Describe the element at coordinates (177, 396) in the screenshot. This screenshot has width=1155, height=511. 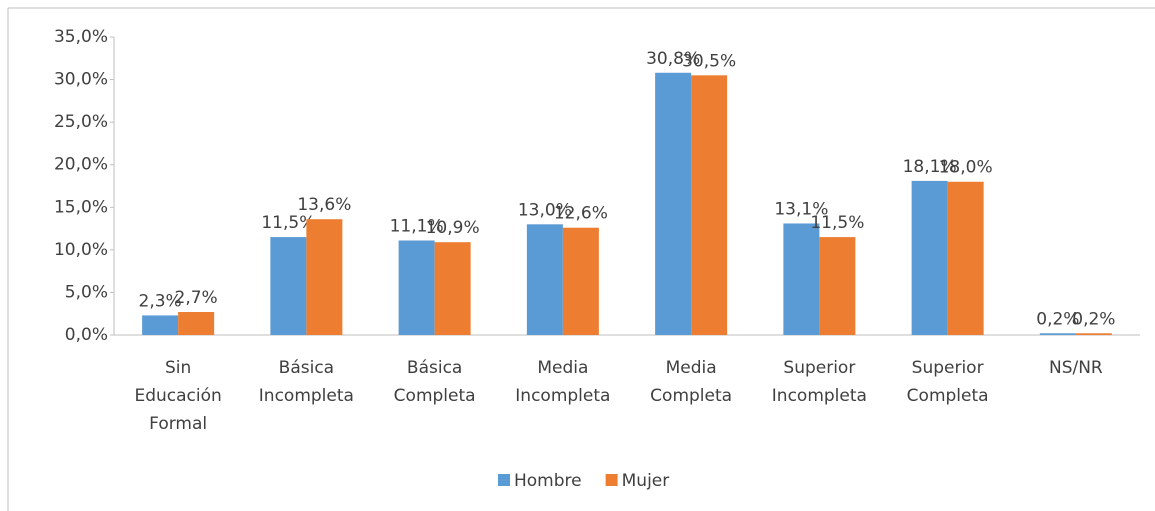
I see `x-tick-label: Sin Educación Formal` at that location.